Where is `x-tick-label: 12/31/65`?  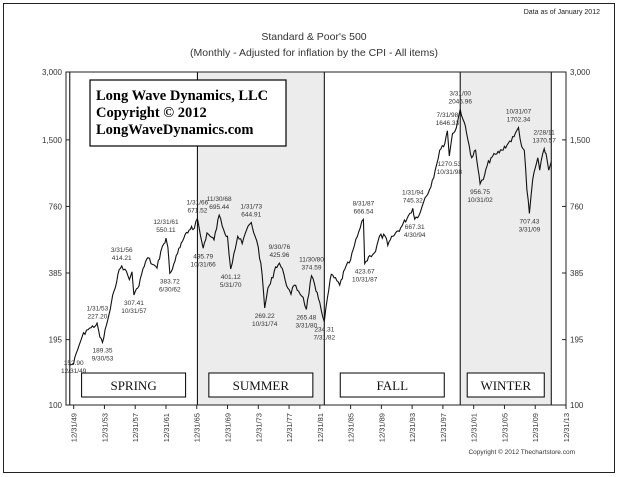
x-tick-label: 12/31/65 is located at coordinates (197, 427).